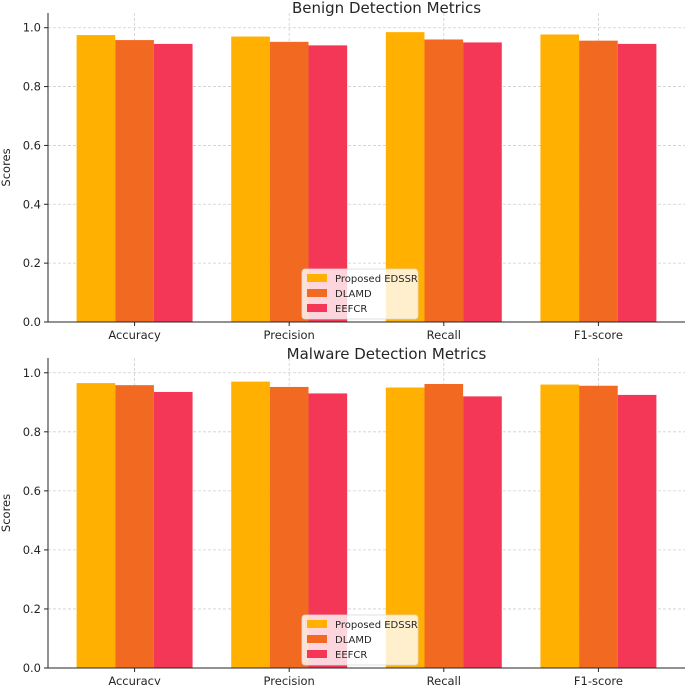  Describe the element at coordinates (386, 8) in the screenshot. I see `chart-title: Benign Detection Metrics` at that location.